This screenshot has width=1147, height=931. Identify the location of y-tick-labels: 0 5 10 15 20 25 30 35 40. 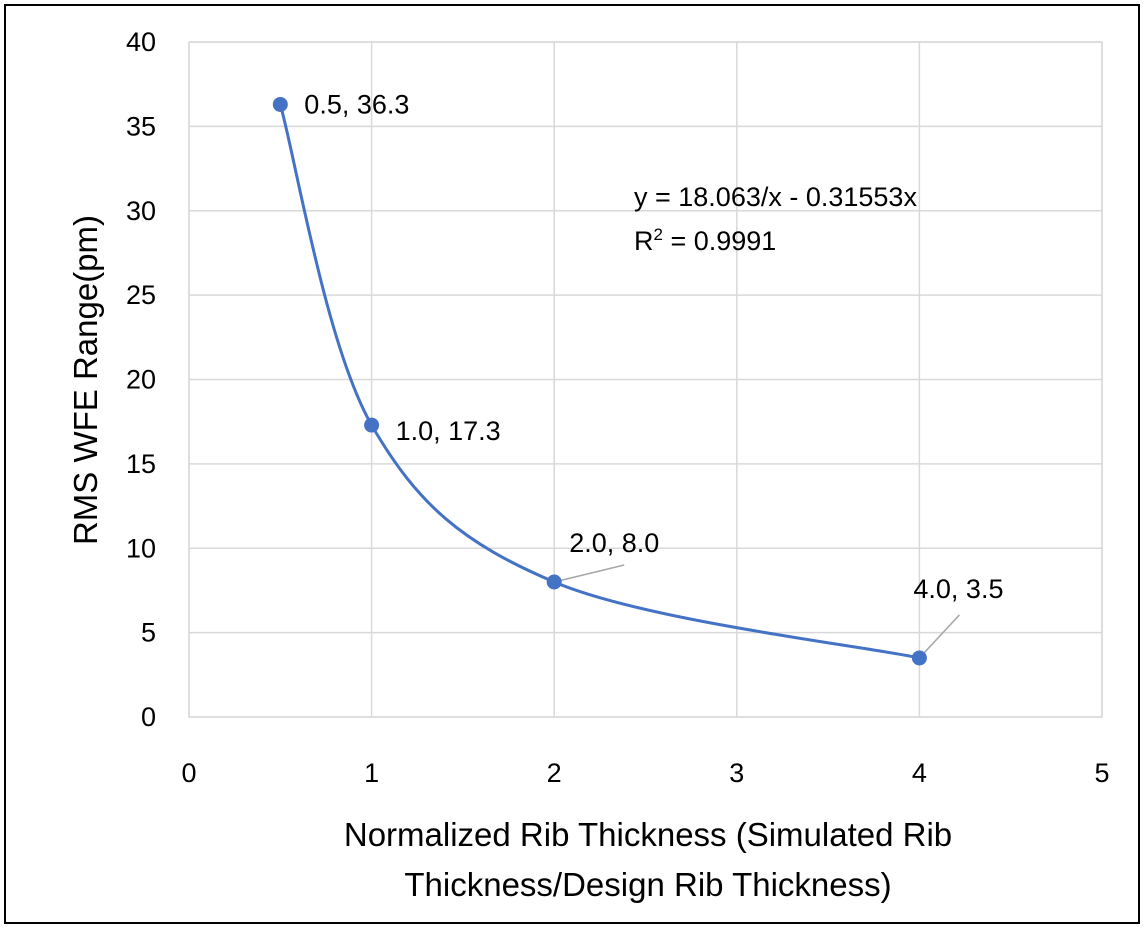
(141, 379).